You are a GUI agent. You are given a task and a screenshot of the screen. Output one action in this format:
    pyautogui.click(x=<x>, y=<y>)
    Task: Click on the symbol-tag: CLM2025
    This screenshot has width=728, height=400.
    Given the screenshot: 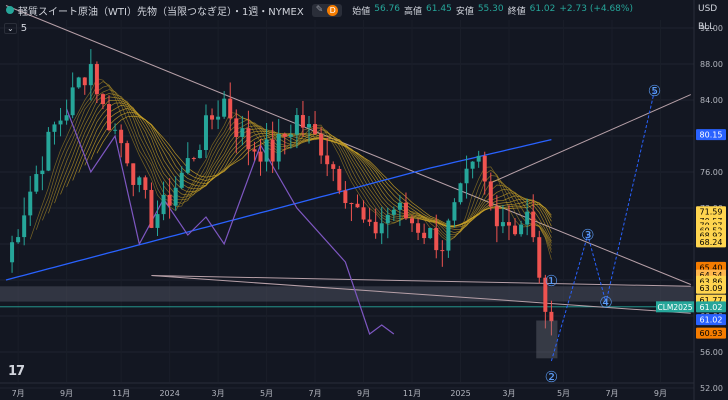 What is the action you would take?
    pyautogui.click(x=675, y=307)
    